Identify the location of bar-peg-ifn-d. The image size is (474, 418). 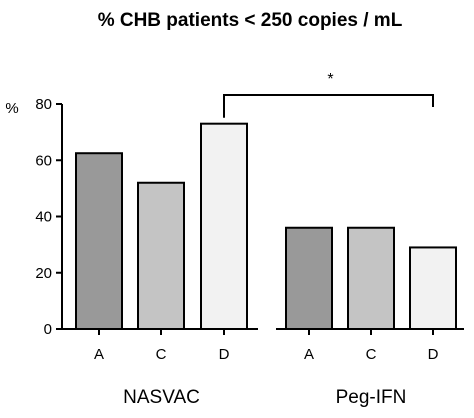
(433, 288).